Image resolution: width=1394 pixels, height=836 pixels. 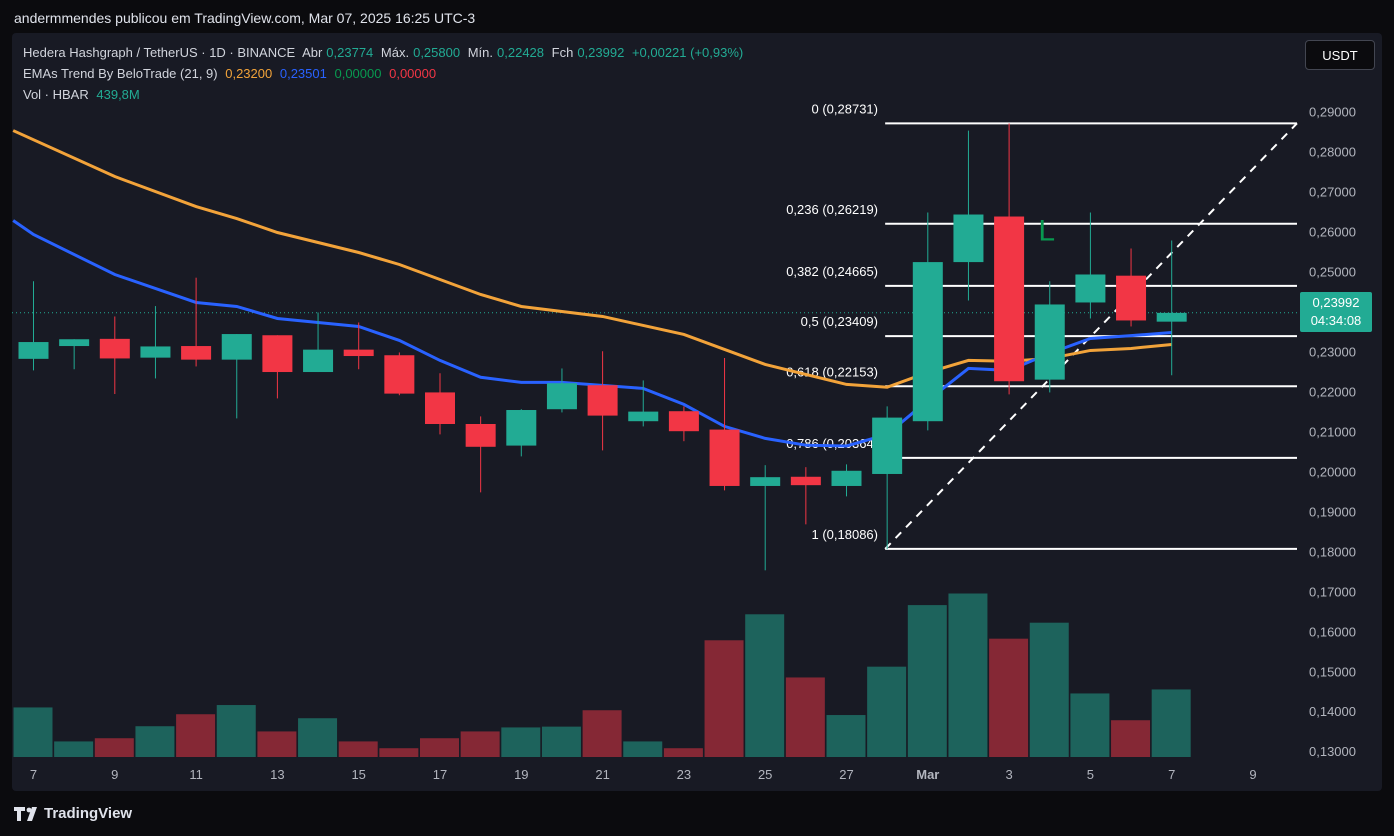 I want to click on fib-level-label: 0 (0,28731), so click(x=845, y=108).